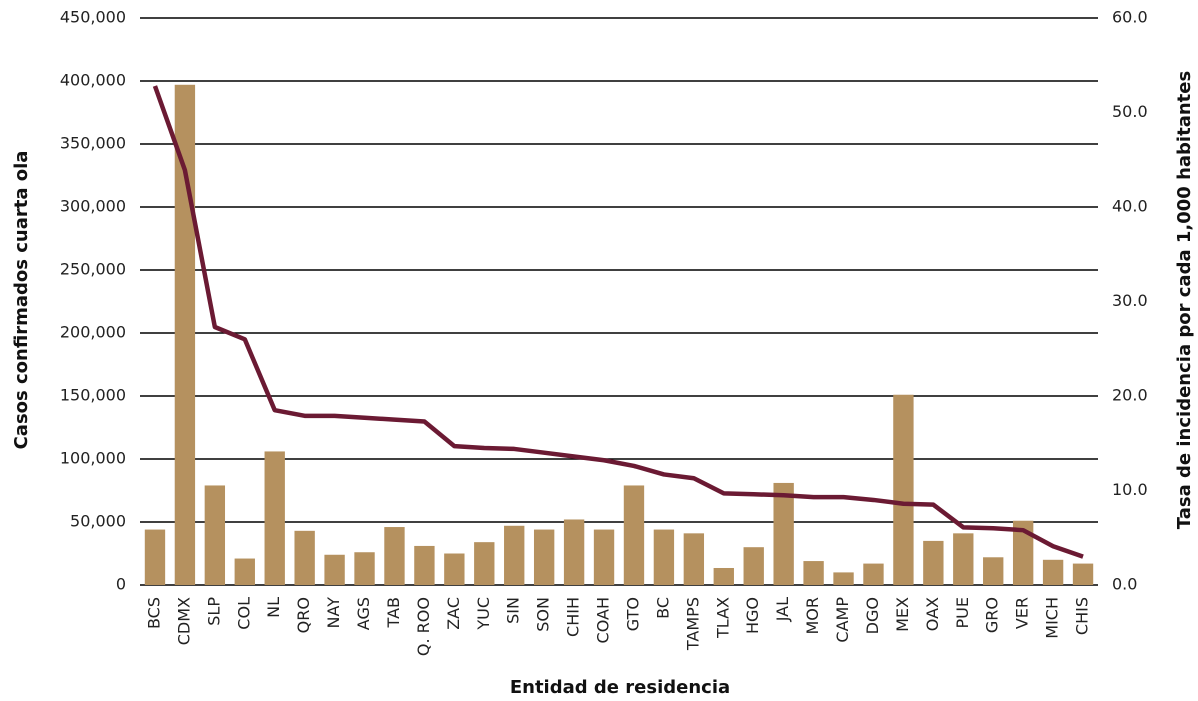 This screenshot has width=1198, height=701. I want to click on x-tick-label: HGO, so click(752, 615).